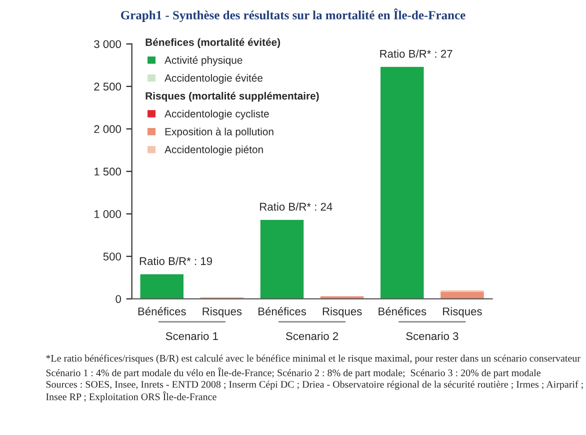 The height and width of the screenshot is (435, 586). Describe the element at coordinates (312, 336) in the screenshot. I see `text: Scenario 2` at that location.